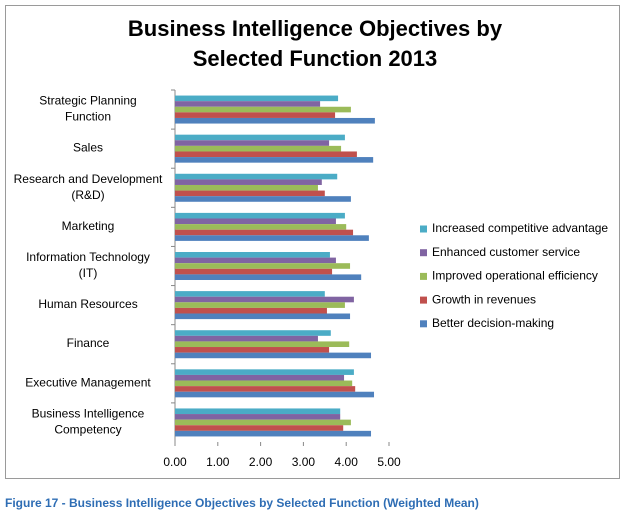 Image resolution: width=632 pixels, height=528 pixels. Describe the element at coordinates (515, 276) in the screenshot. I see `legend-label: Improved operational efficiency` at that location.